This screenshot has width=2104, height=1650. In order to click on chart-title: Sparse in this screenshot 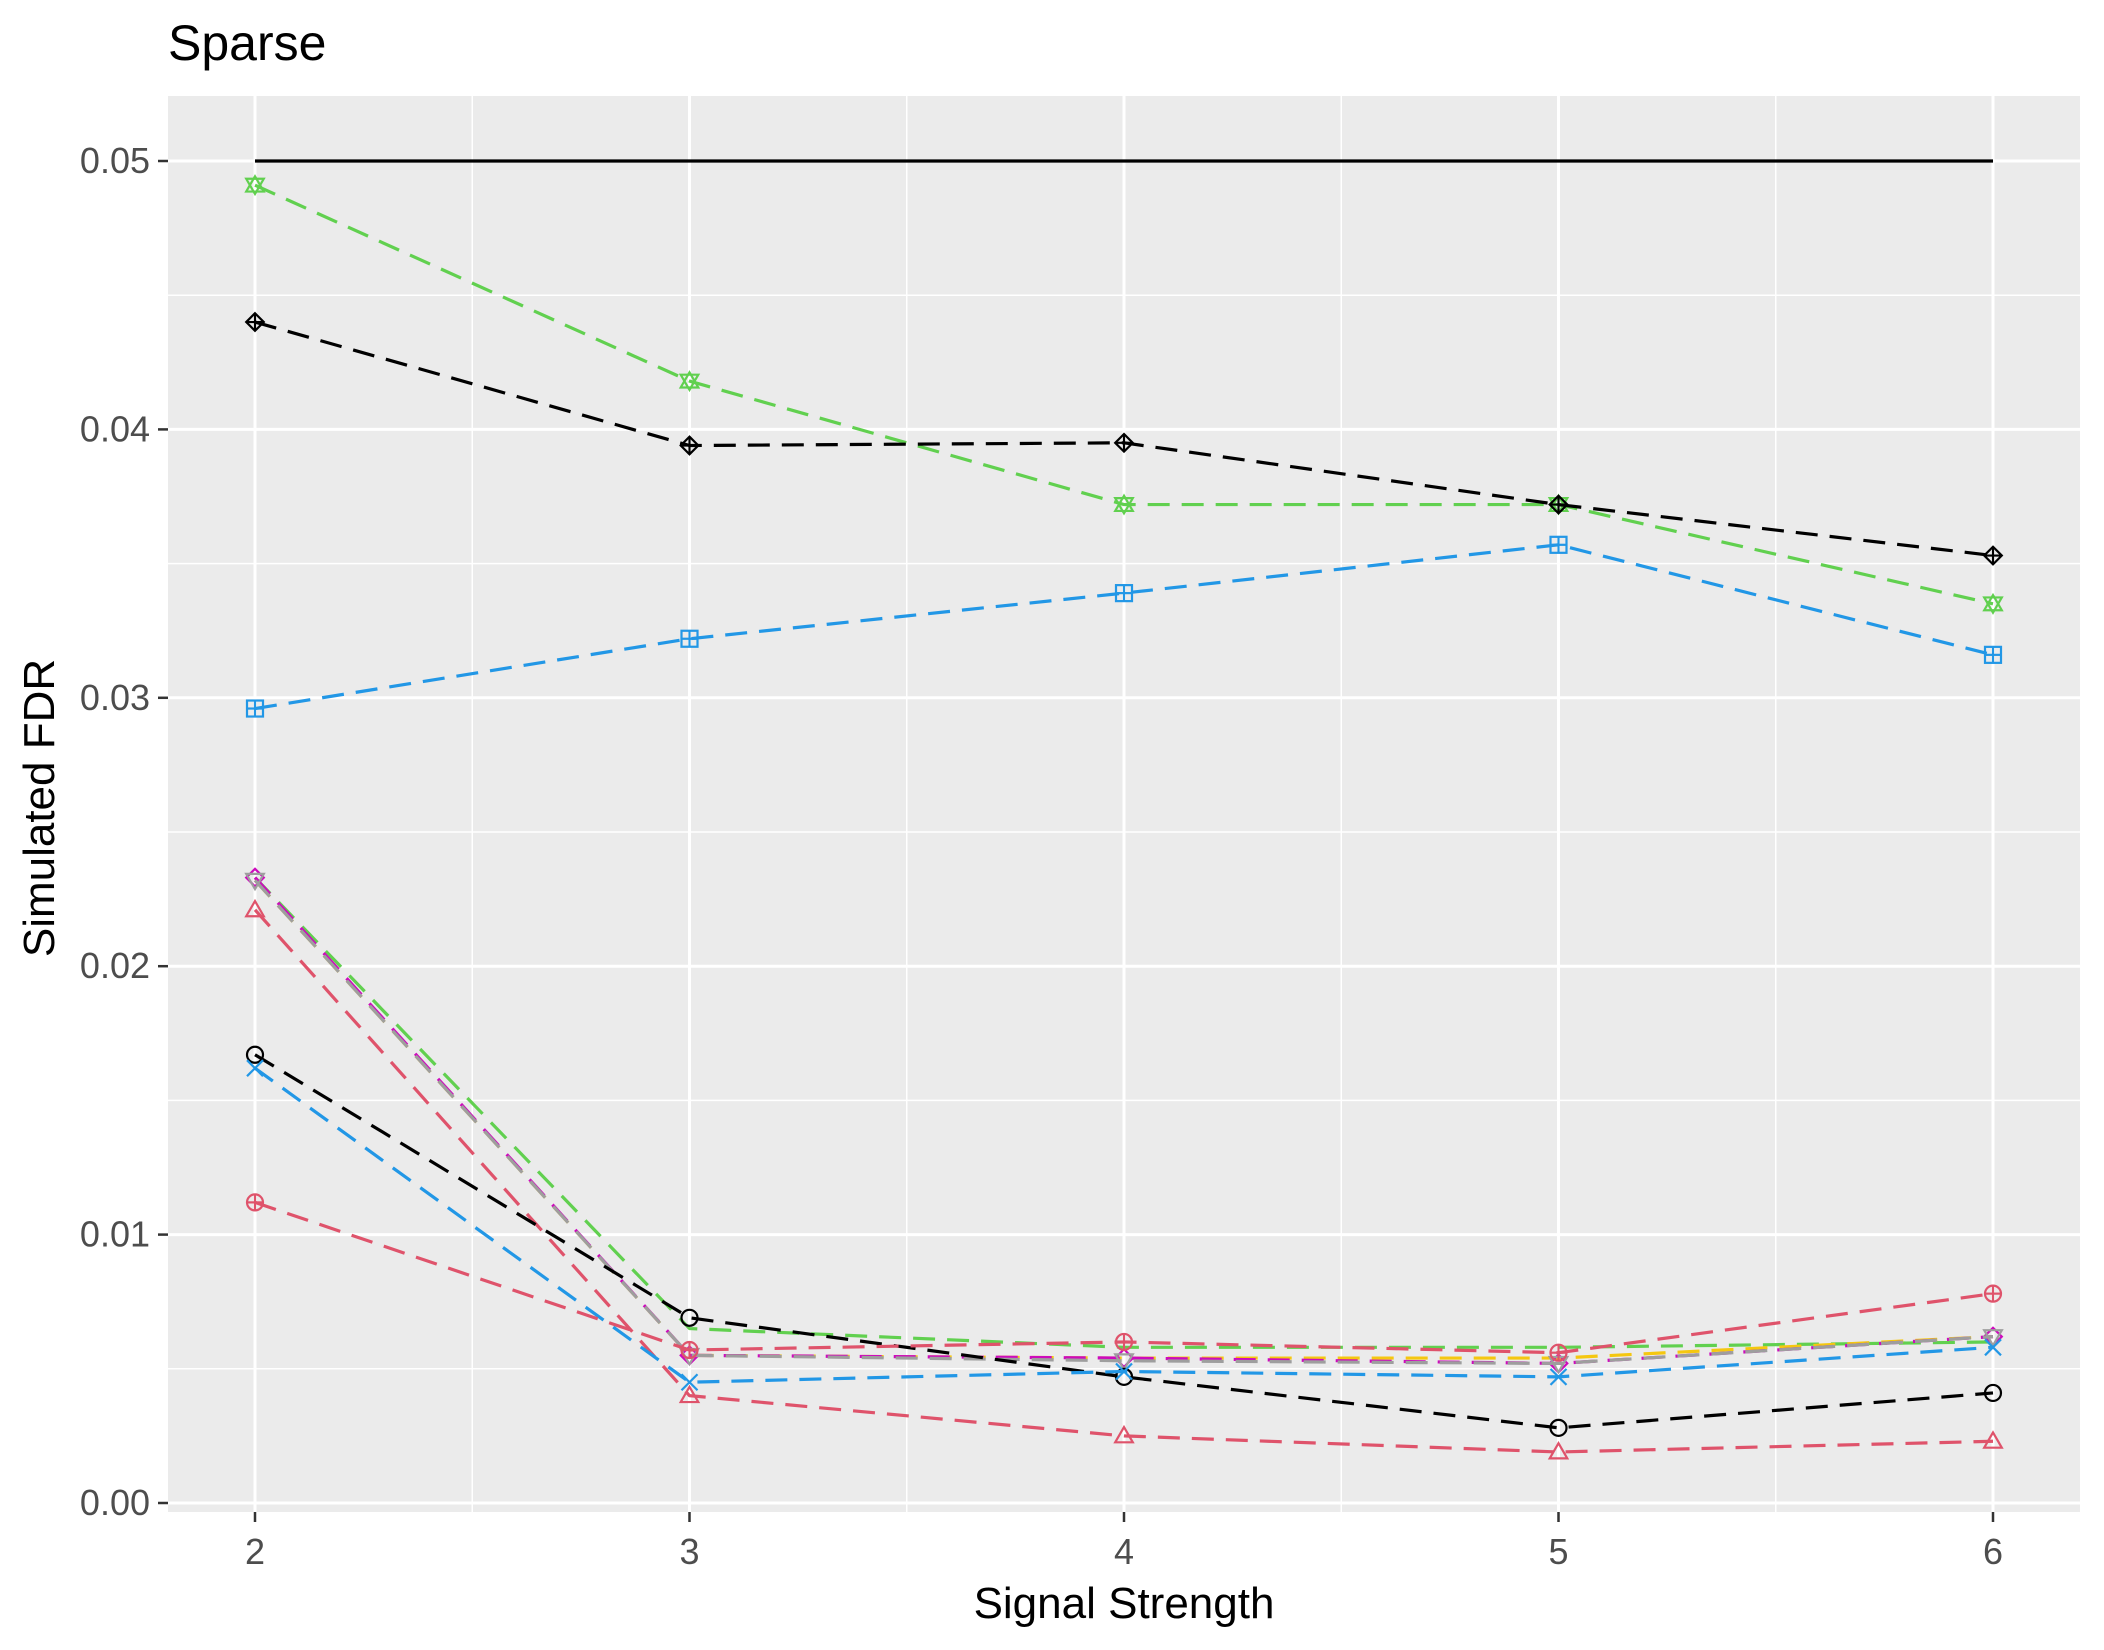, I will do `click(247, 43)`.